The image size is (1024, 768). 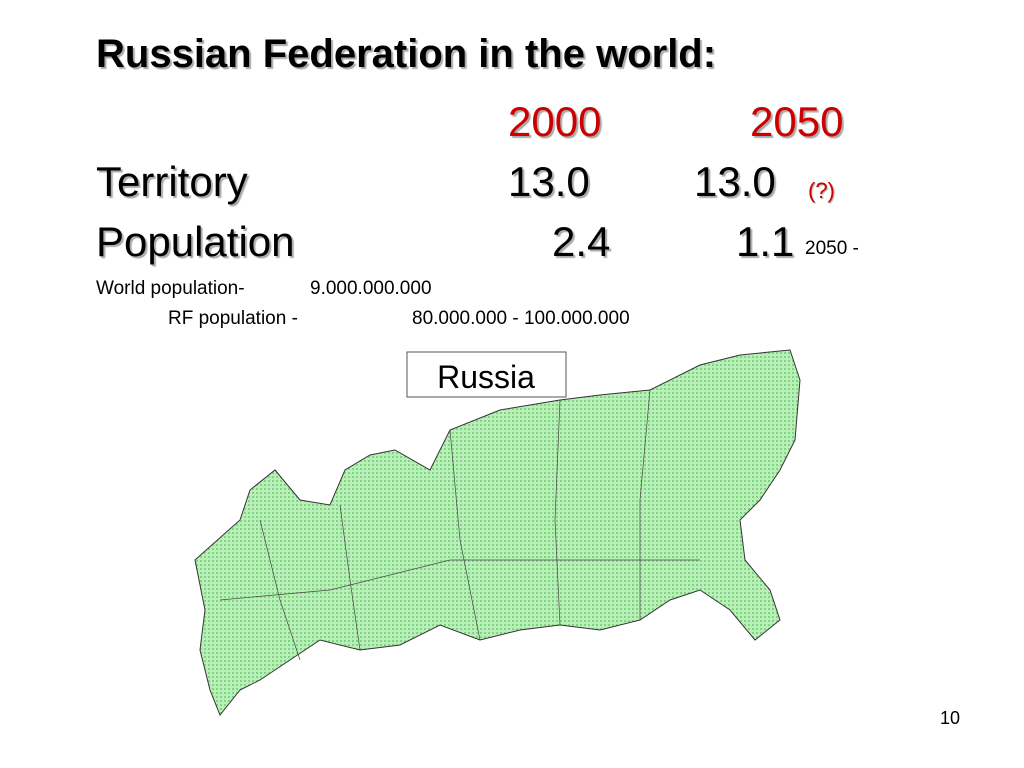 I want to click on year-header: 2050, so click(x=797, y=121).